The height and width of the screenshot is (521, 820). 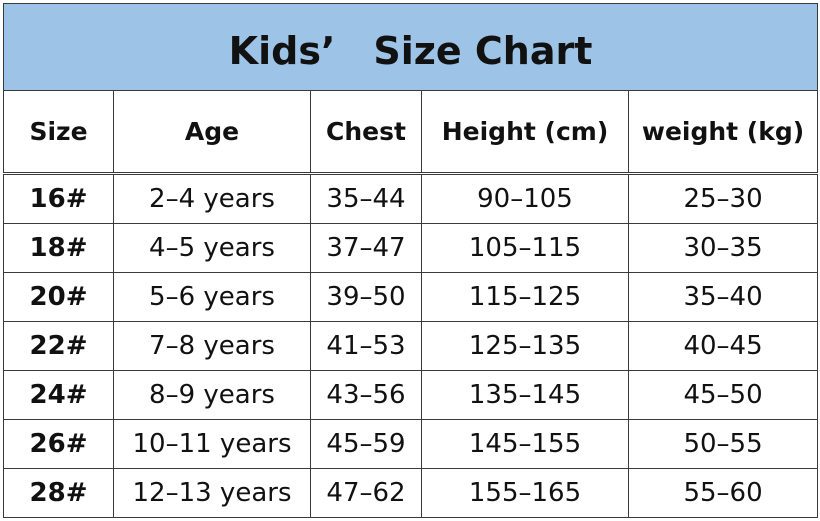 I want to click on table-cell: 105–115, so click(x=525, y=248).